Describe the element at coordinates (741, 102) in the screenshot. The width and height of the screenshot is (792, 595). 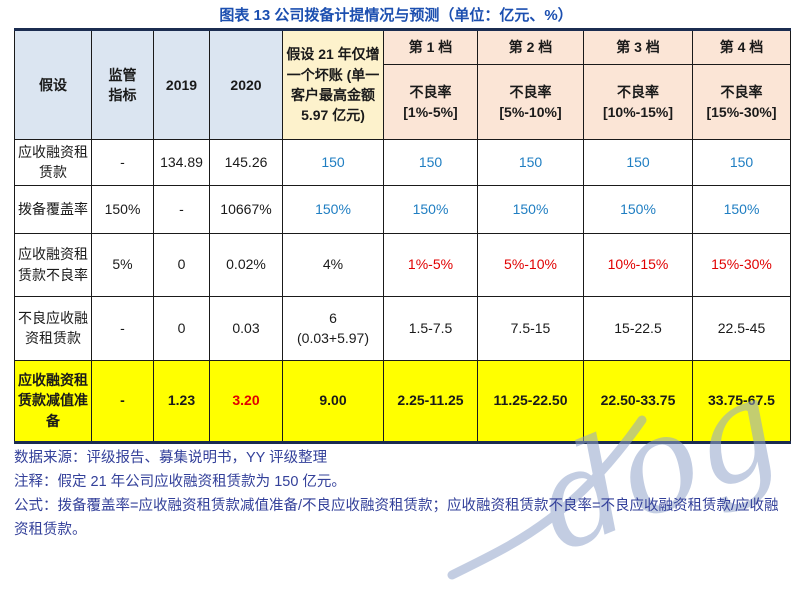
I see `header-tier-4-range: 不良率 [15%-30%]` at that location.